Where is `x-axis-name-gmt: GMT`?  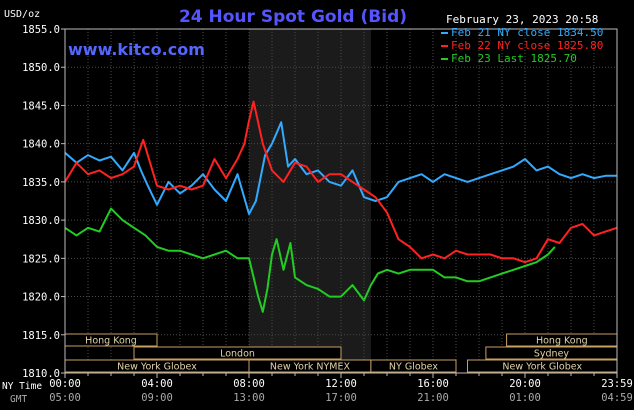 x-axis-name-gmt: GMT is located at coordinates (18, 399).